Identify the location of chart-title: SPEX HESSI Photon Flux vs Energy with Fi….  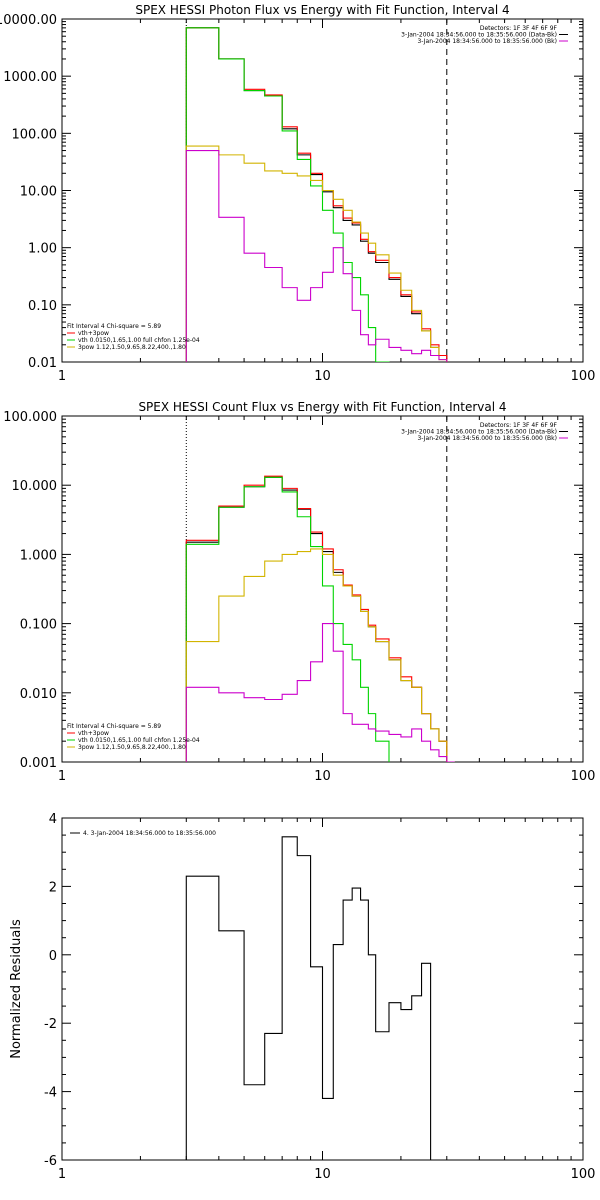
(322, 10).